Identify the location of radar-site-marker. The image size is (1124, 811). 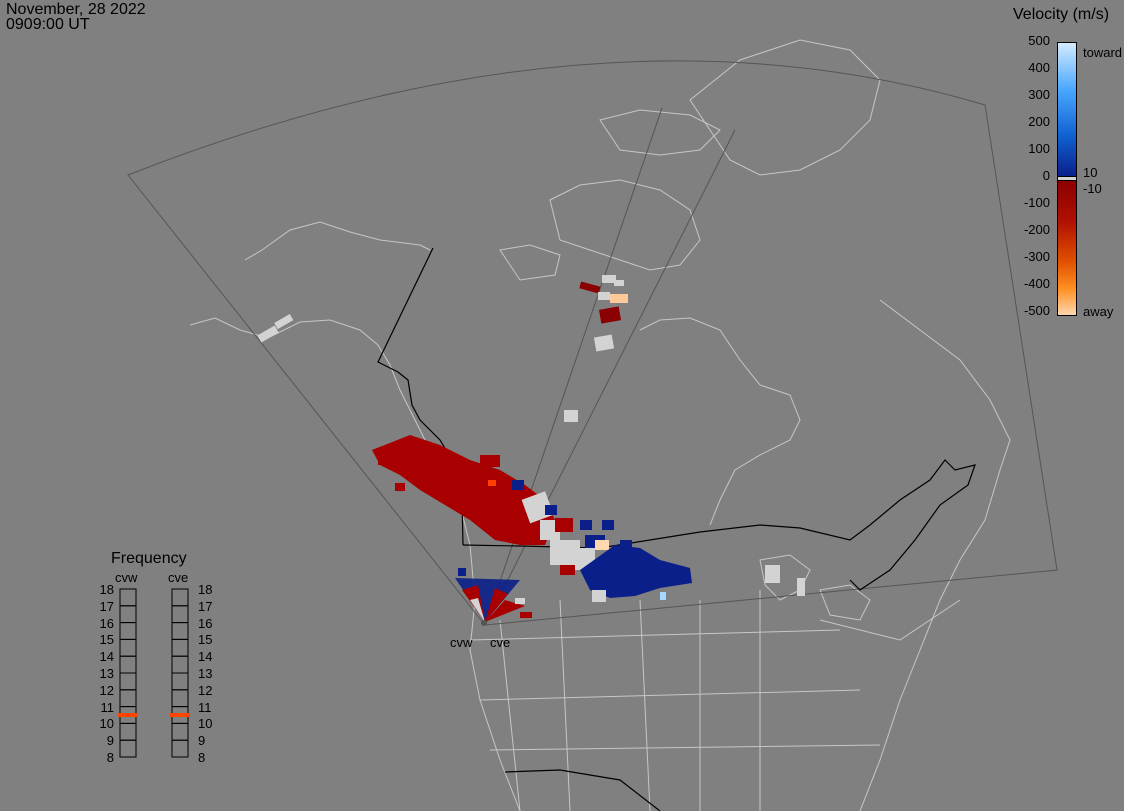
(484, 623).